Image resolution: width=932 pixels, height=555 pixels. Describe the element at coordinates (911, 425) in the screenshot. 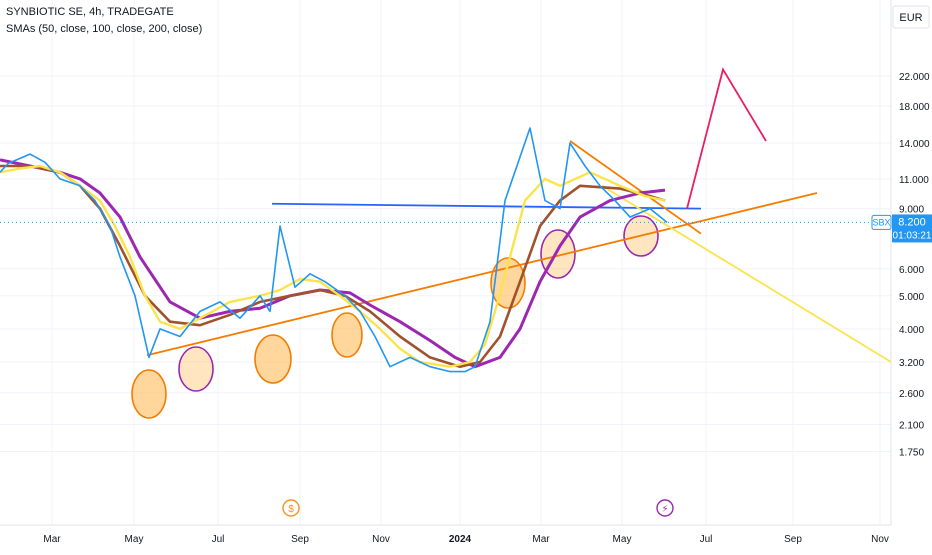

I see `price-tick-label: 2.100` at that location.